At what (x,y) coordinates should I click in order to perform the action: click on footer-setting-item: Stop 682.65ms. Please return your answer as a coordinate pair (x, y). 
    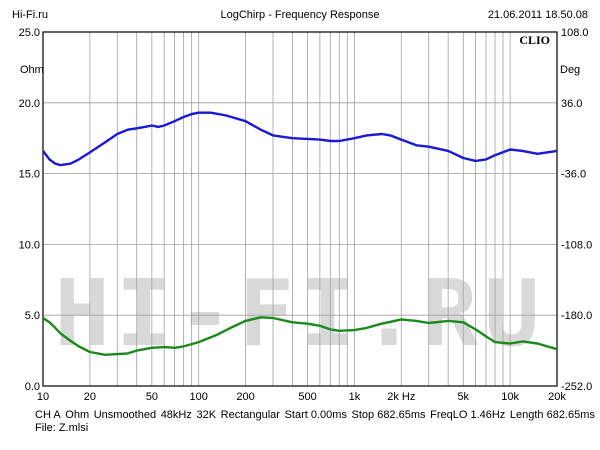
    Looking at the image, I should click on (388, 415).